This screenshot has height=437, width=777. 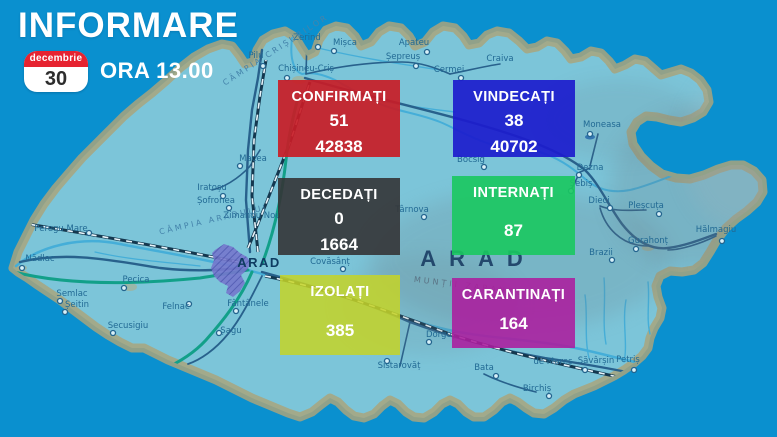 What do you see at coordinates (212, 188) in the screenshot?
I see `town-label: Iratoșu` at bounding box center [212, 188].